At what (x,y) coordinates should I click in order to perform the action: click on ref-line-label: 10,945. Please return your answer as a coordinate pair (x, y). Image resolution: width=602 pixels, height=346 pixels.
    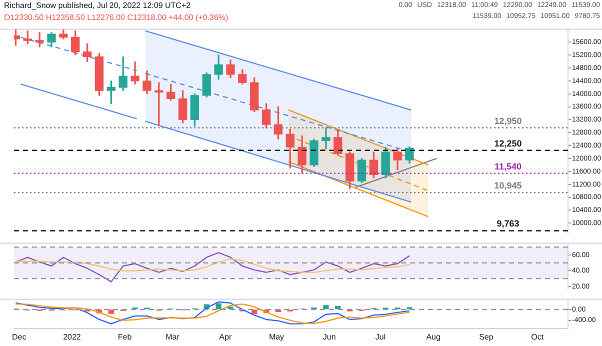
    Looking at the image, I should click on (508, 185).